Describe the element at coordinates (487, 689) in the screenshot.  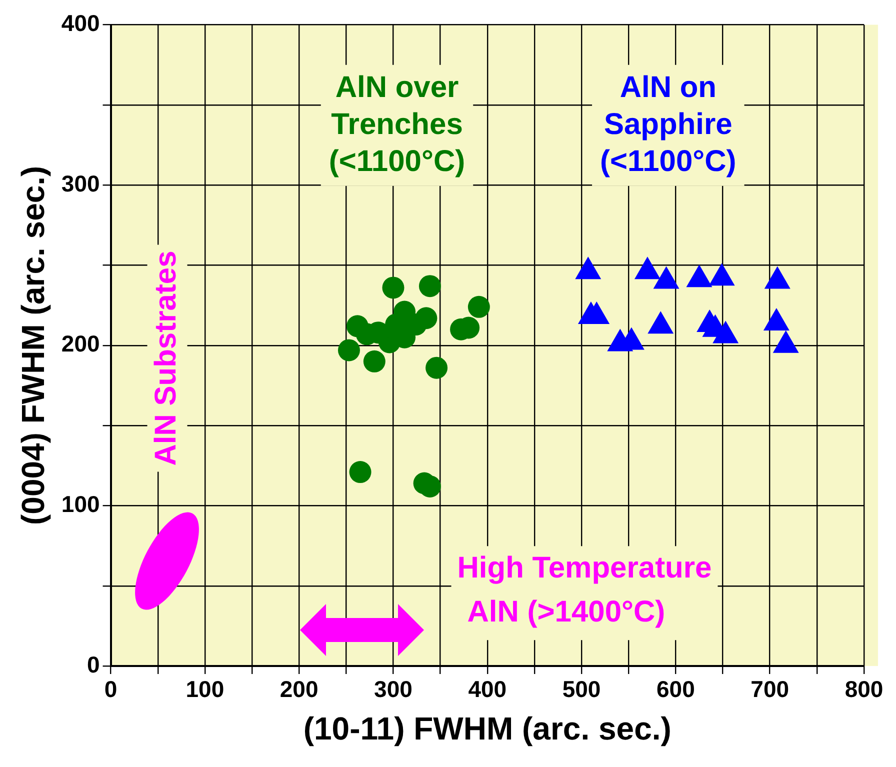
I see `x-tick-label: 400` at that location.